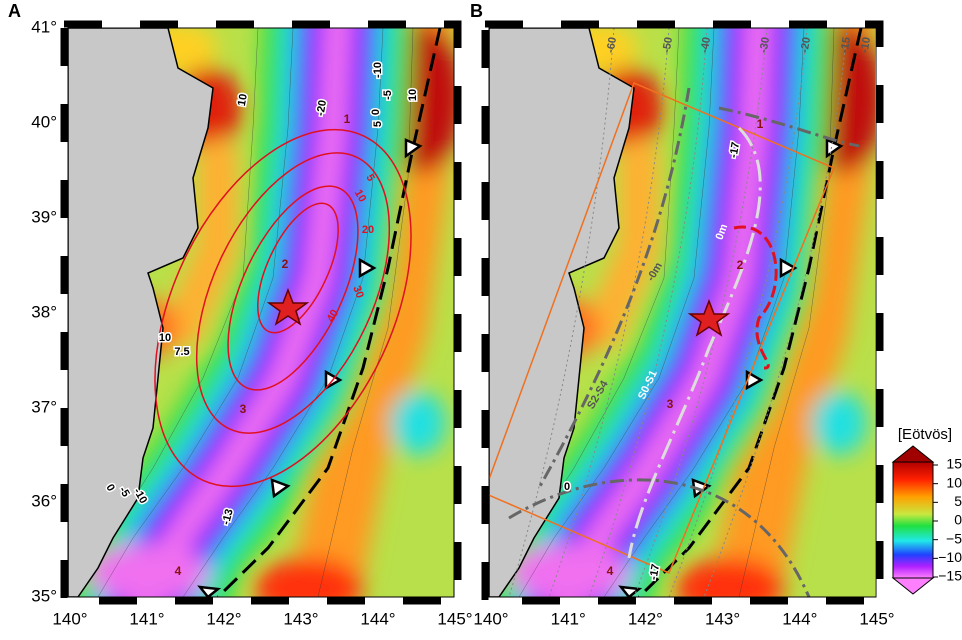 The width and height of the screenshot is (962, 640). Describe the element at coordinates (722, 231) in the screenshot. I see `contour-label: 0m` at that location.